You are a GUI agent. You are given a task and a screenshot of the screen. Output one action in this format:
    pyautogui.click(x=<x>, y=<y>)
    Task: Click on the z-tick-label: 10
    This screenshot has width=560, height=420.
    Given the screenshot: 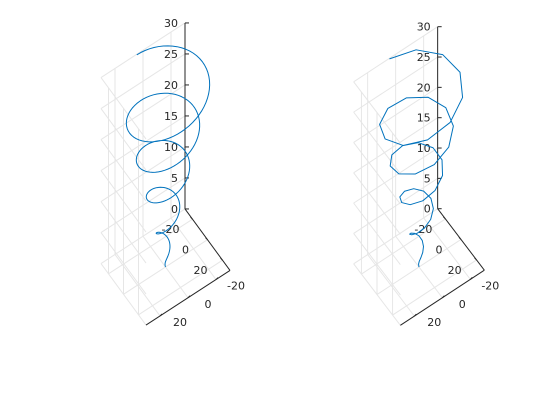 What is the action you would take?
    pyautogui.click(x=424, y=148)
    